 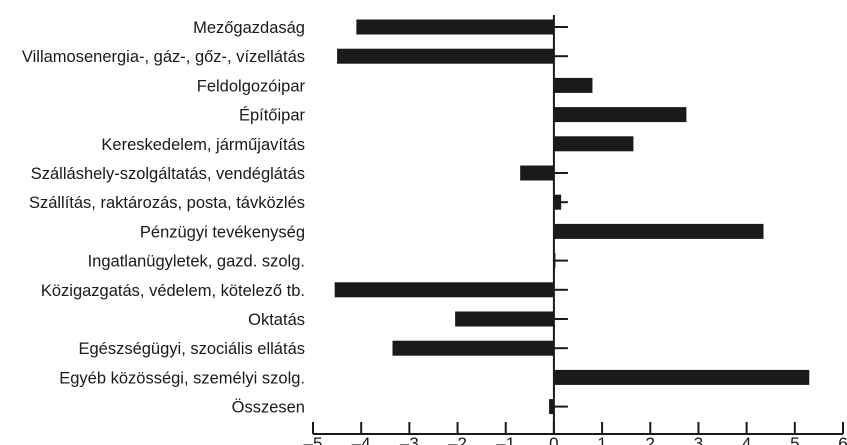 What do you see at coordinates (163, 57) in the screenshot?
I see `category-label: Villamosenergia-, gáz-, gőz-, vízellátás` at bounding box center [163, 57].